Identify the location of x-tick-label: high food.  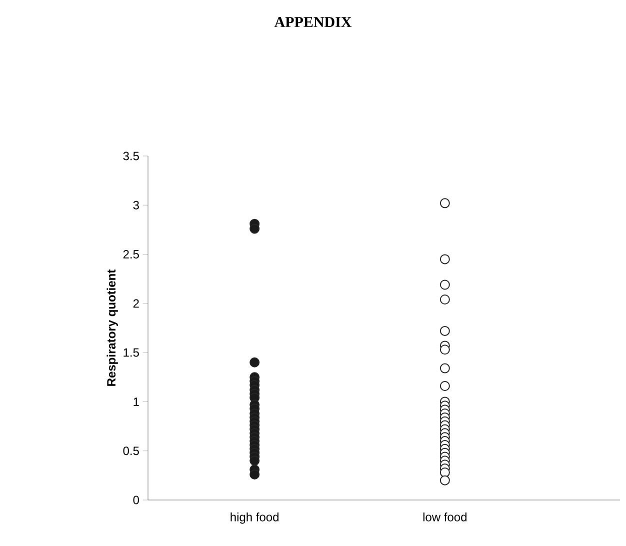
(254, 518).